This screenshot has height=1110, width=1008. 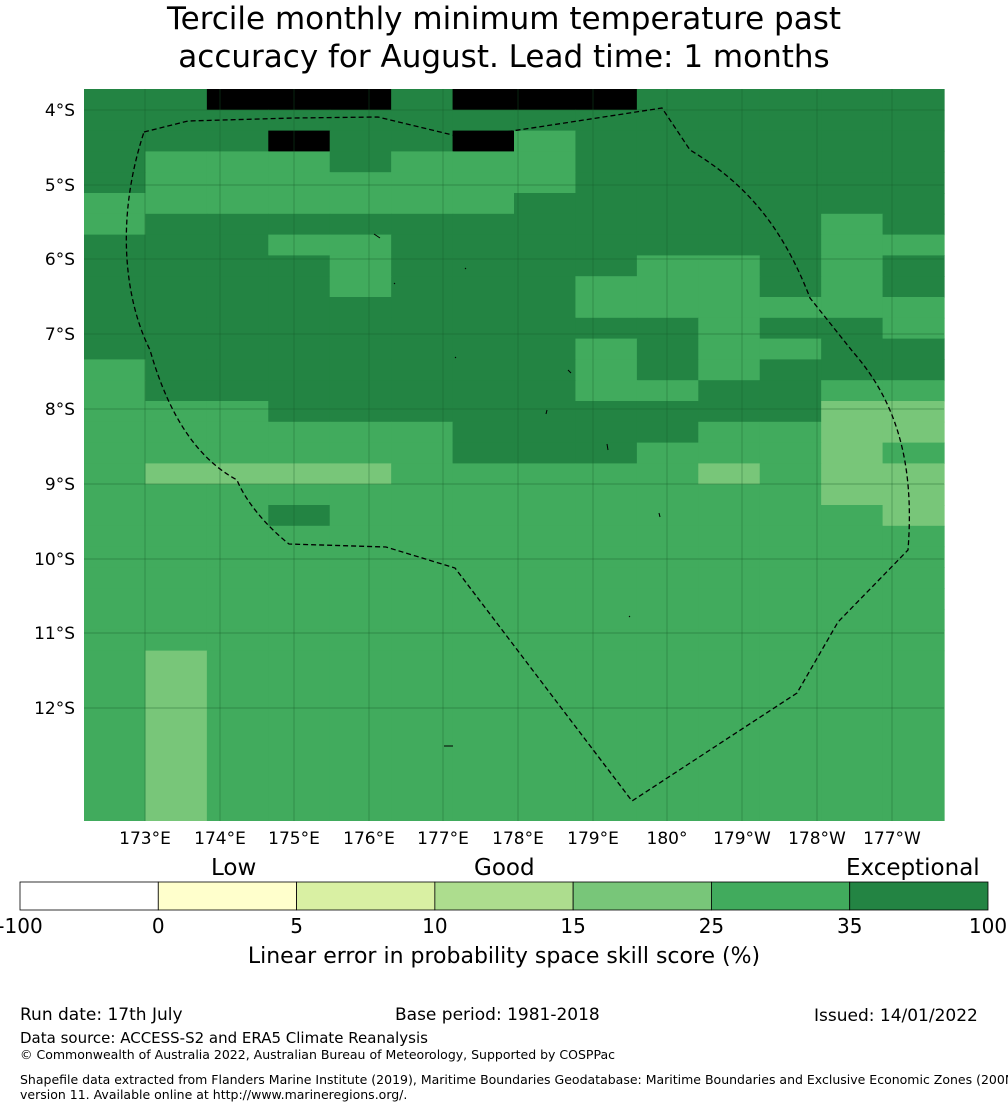 What do you see at coordinates (913, 868) in the screenshot?
I see `category-exceptional: Exceptional` at bounding box center [913, 868].